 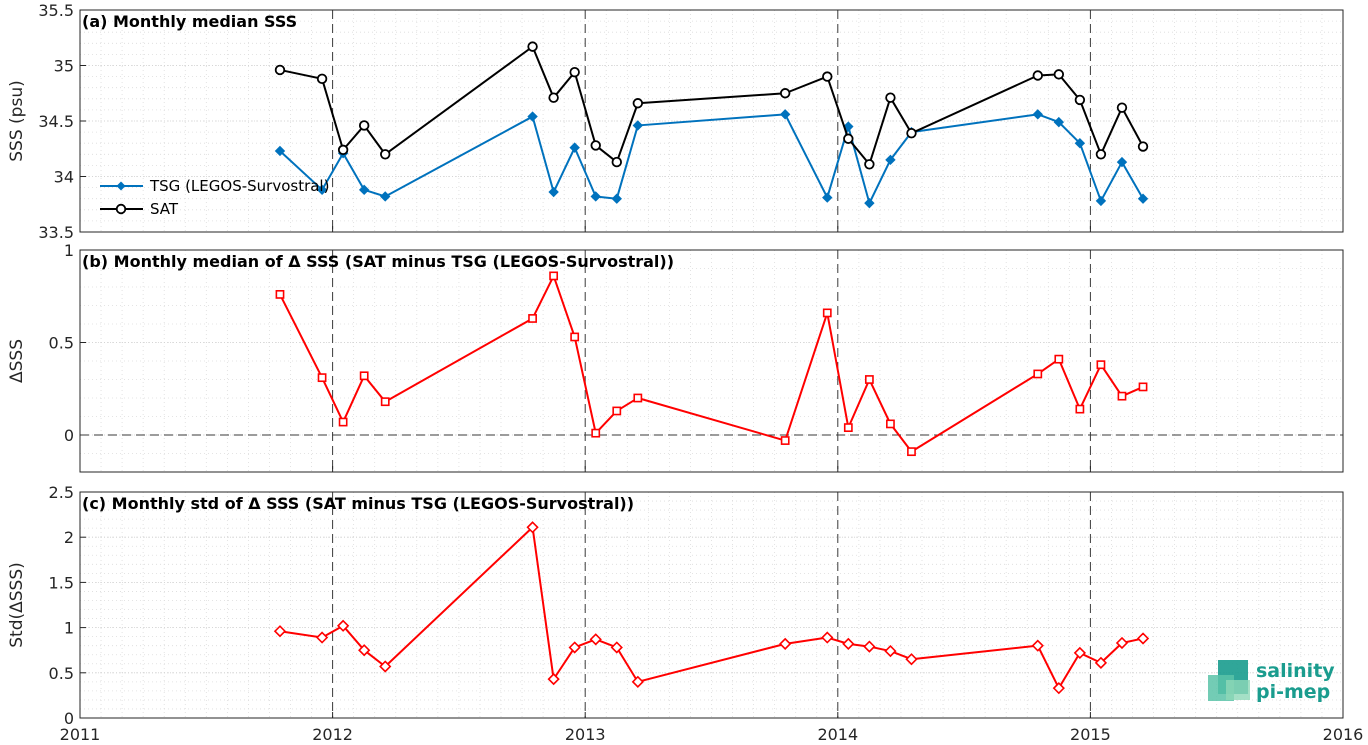 What do you see at coordinates (214, 197) in the screenshot?
I see `legend: TSG (LEGOS-Survostral) SAT` at bounding box center [214, 197].